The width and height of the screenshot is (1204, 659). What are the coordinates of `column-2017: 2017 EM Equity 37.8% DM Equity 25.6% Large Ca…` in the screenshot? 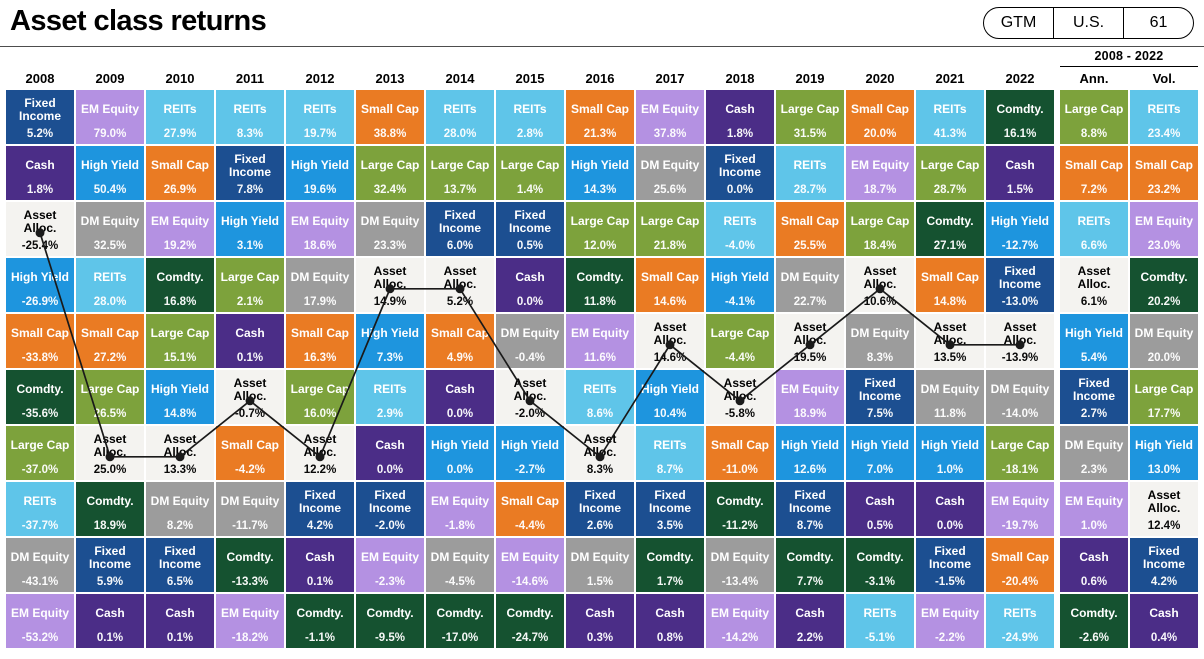 It's located at (670, 359).